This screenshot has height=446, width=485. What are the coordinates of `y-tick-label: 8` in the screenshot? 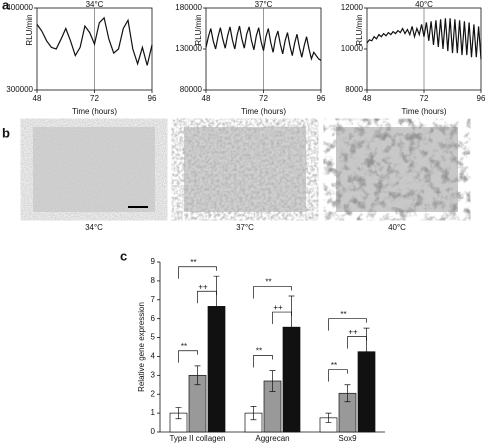 It's located at (153, 280).